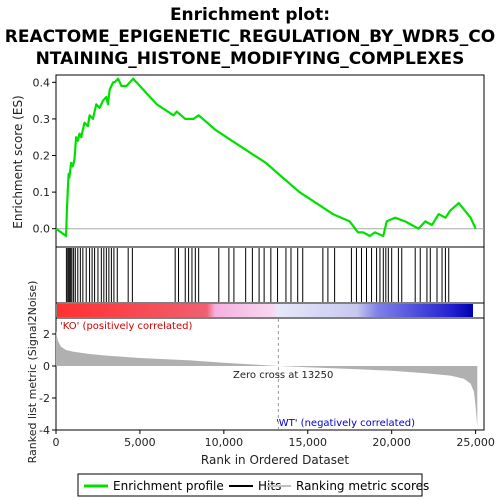 The width and height of the screenshot is (500, 500). Describe the element at coordinates (42, 82) in the screenshot. I see `enrichment-y-tick-label: 0.4` at that location.